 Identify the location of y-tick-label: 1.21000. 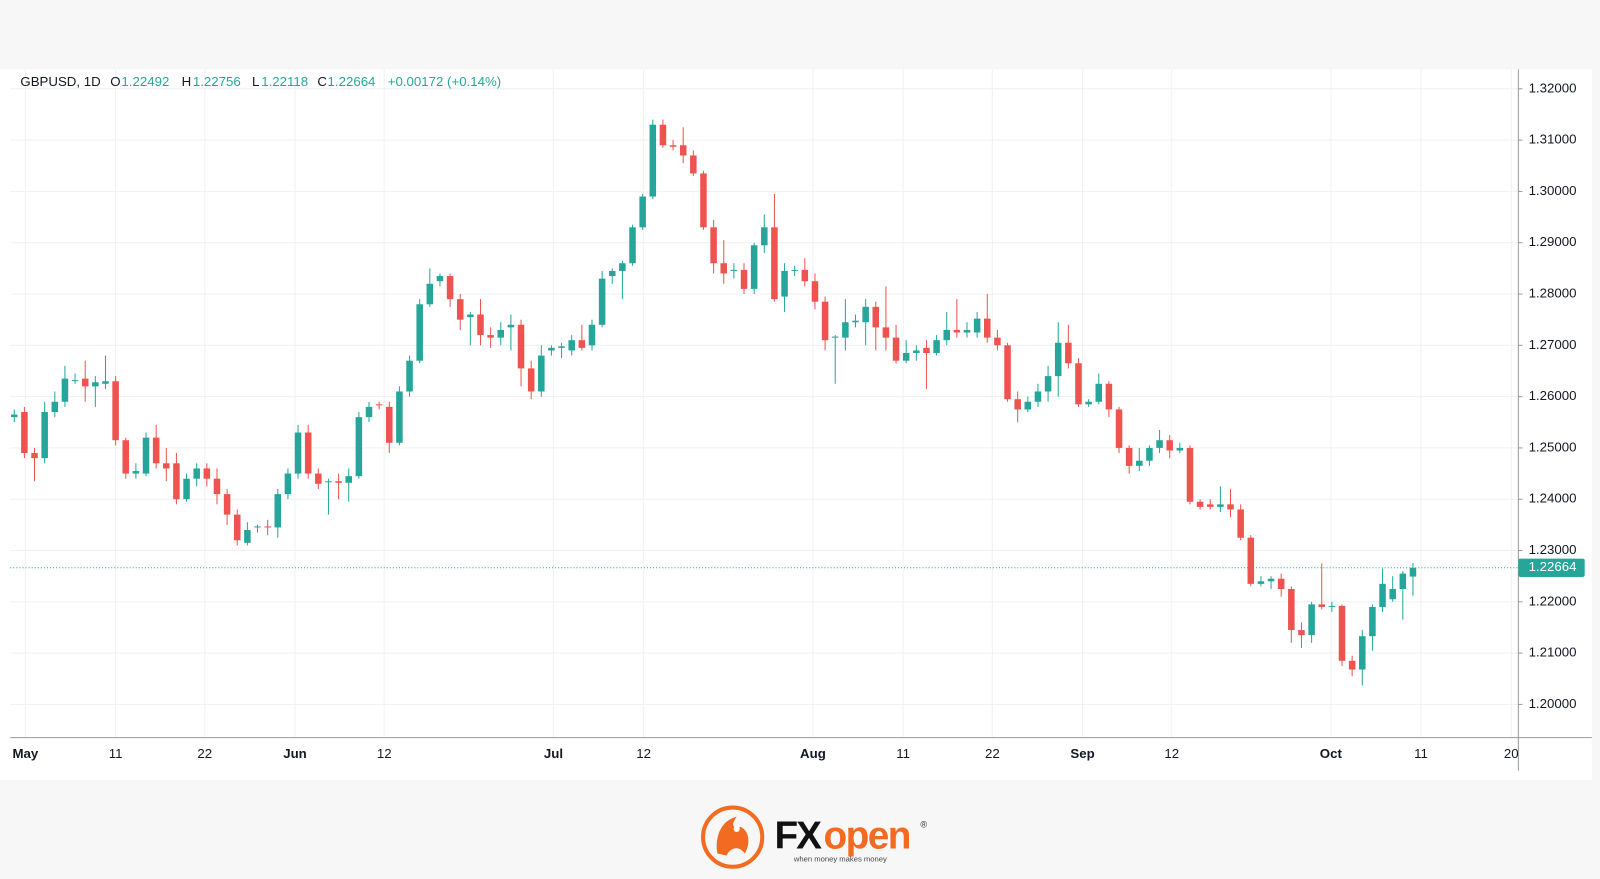
(1553, 652).